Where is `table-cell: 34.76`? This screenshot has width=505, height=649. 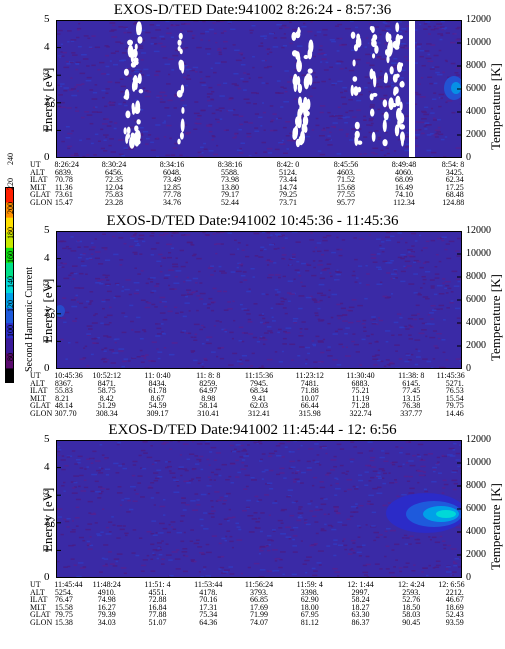
table-cell: 34.76 is located at coordinates (172, 202).